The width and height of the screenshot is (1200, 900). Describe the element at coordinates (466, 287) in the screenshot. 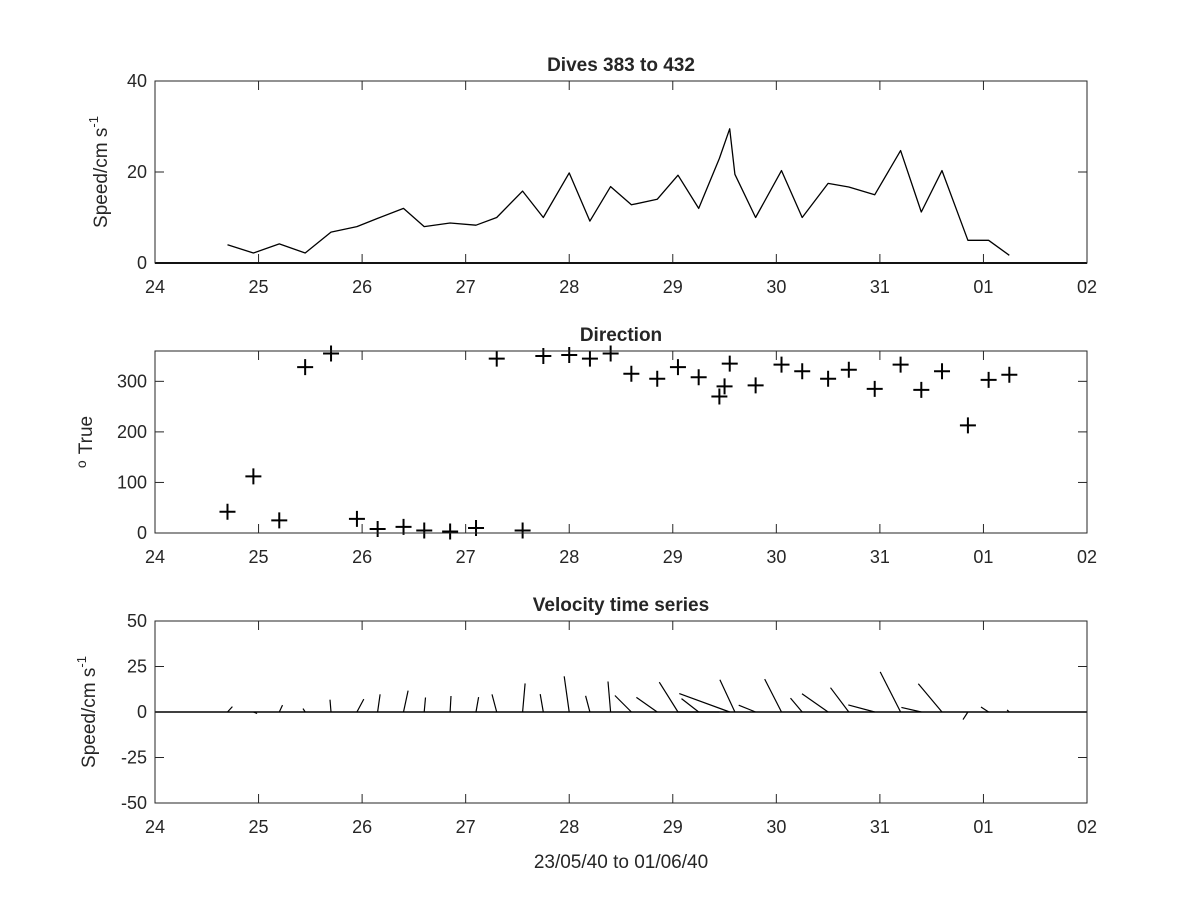

I see `speed-panel-xtick-label: 27` at that location.